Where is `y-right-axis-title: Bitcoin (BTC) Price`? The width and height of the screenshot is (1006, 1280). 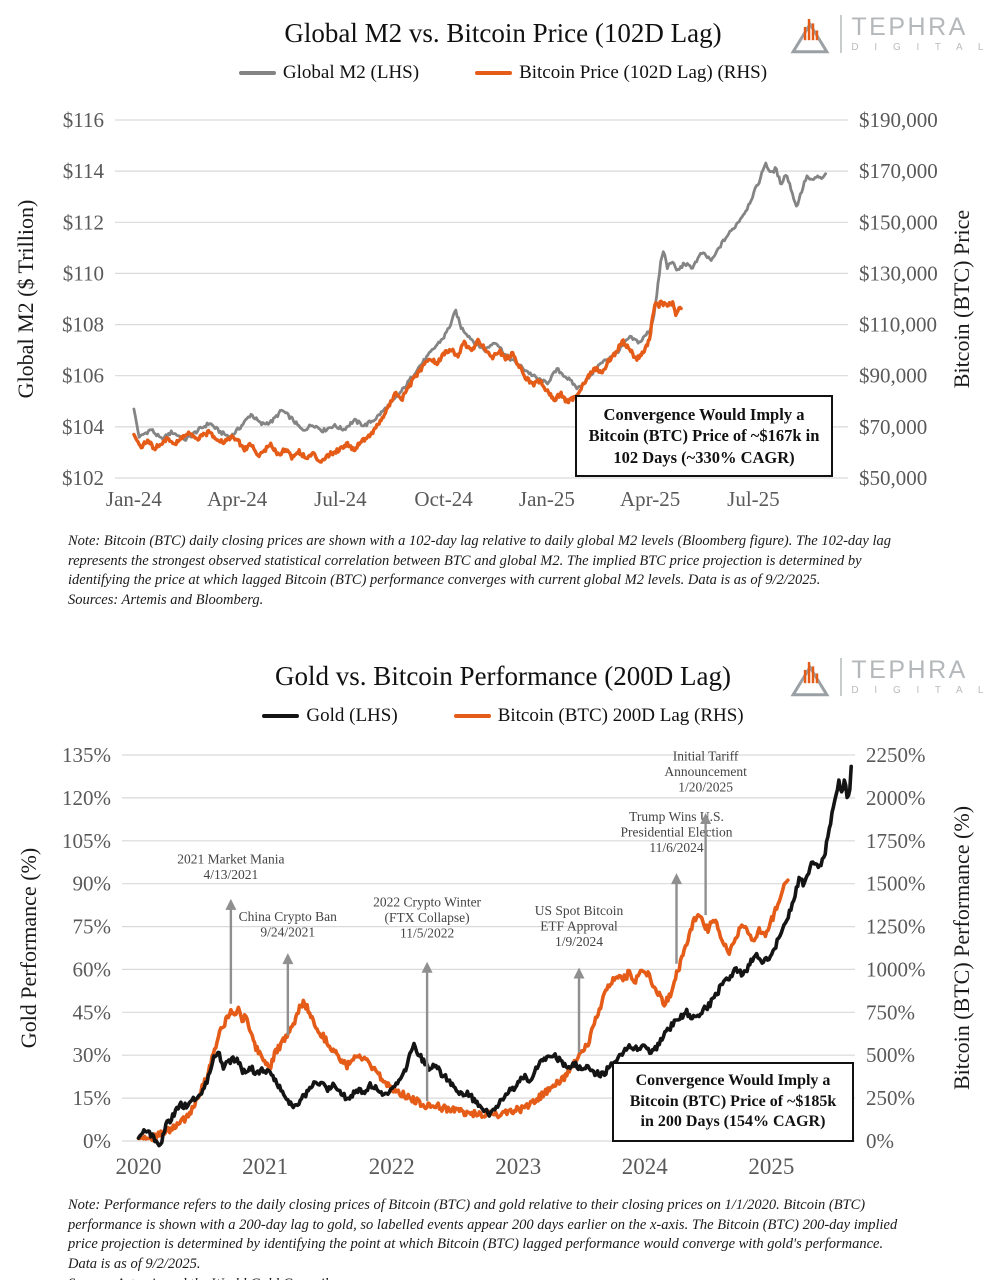 y-right-axis-title: Bitcoin (BTC) Price is located at coordinates (961, 299).